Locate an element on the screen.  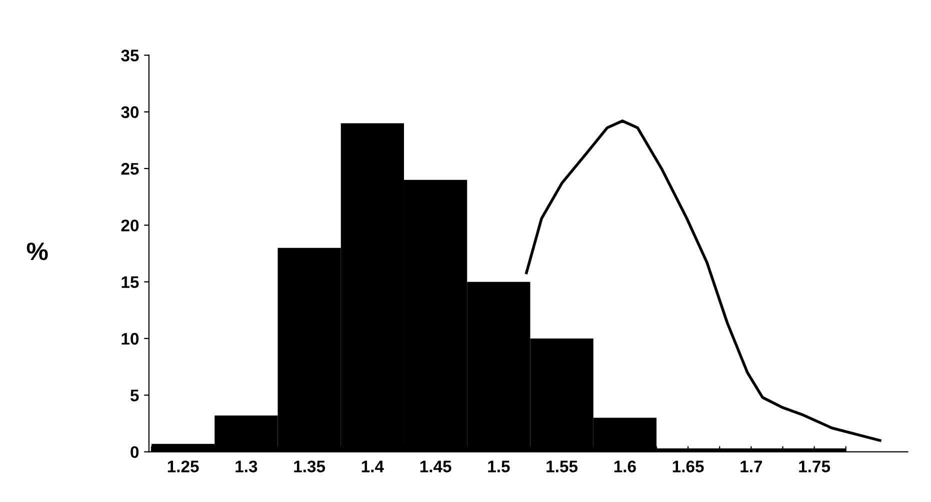
x-tick-label: 1.3 is located at coordinates (247, 466).